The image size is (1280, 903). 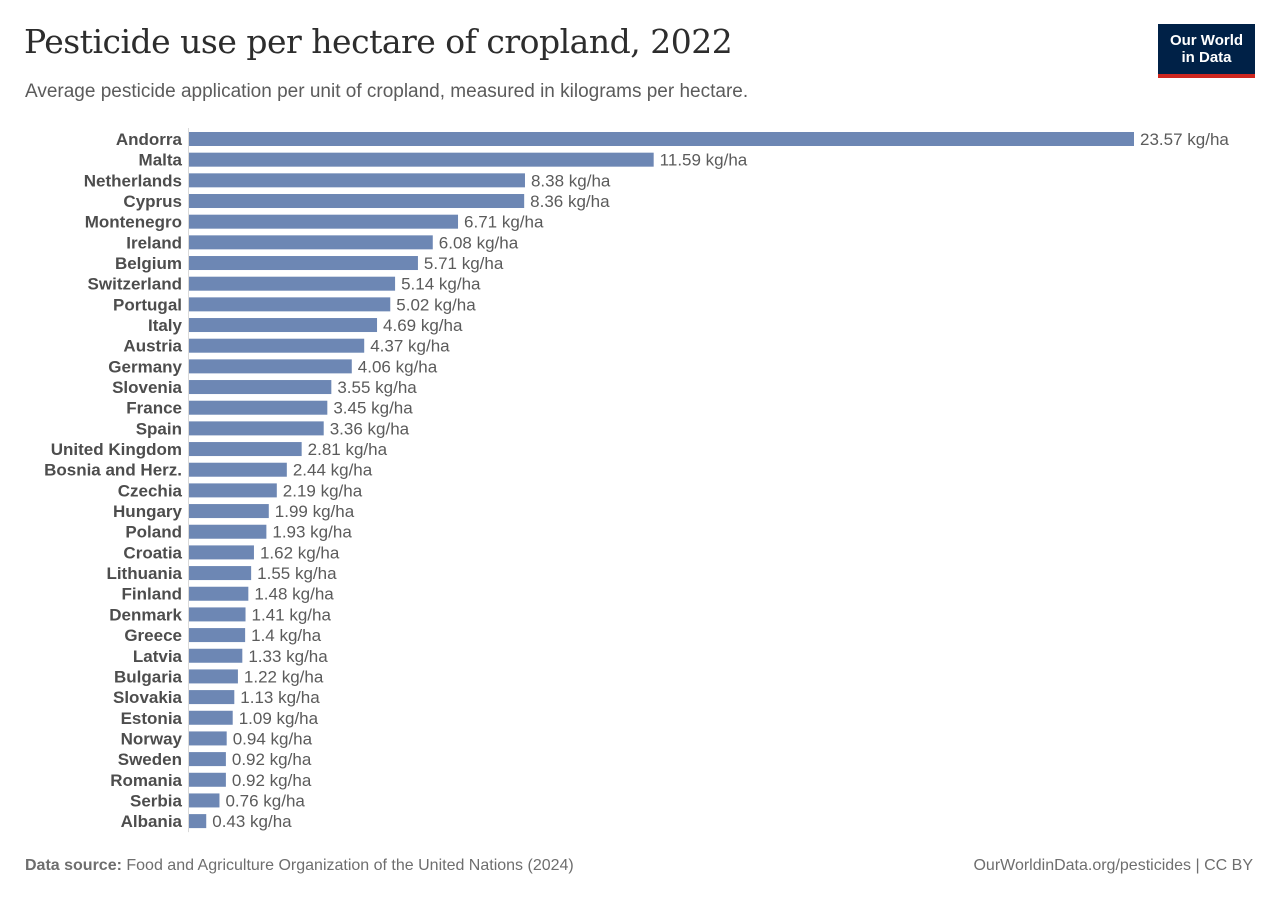 What do you see at coordinates (165, 325) in the screenshot?
I see `category-label: Italy` at bounding box center [165, 325].